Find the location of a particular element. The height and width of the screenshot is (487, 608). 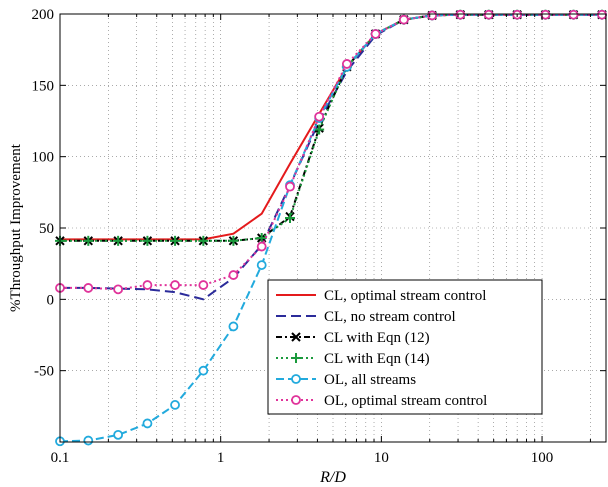

x-tick-label: 0.1 is located at coordinates (60, 458).